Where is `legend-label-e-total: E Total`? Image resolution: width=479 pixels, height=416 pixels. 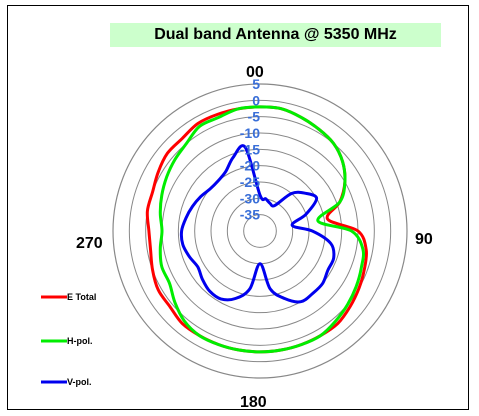
legend-label-e-total: E Total is located at coordinates (82, 297).